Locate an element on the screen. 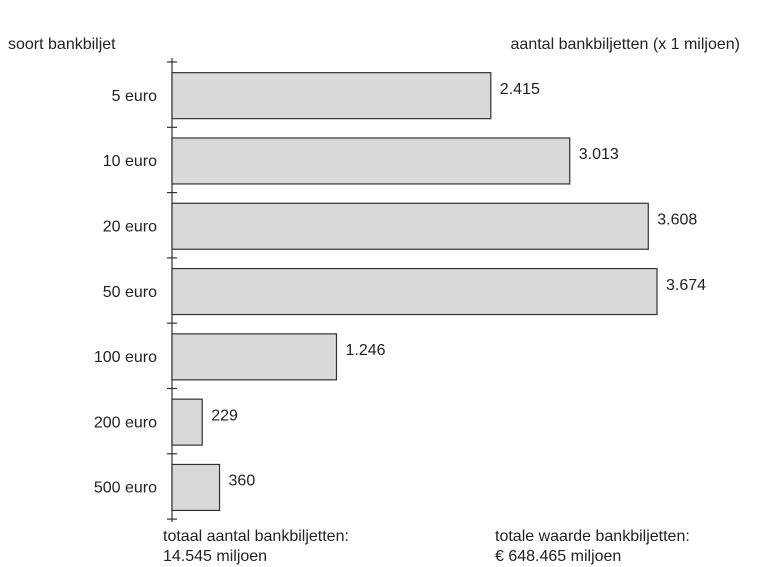  category-label: 50 euro is located at coordinates (130, 292).